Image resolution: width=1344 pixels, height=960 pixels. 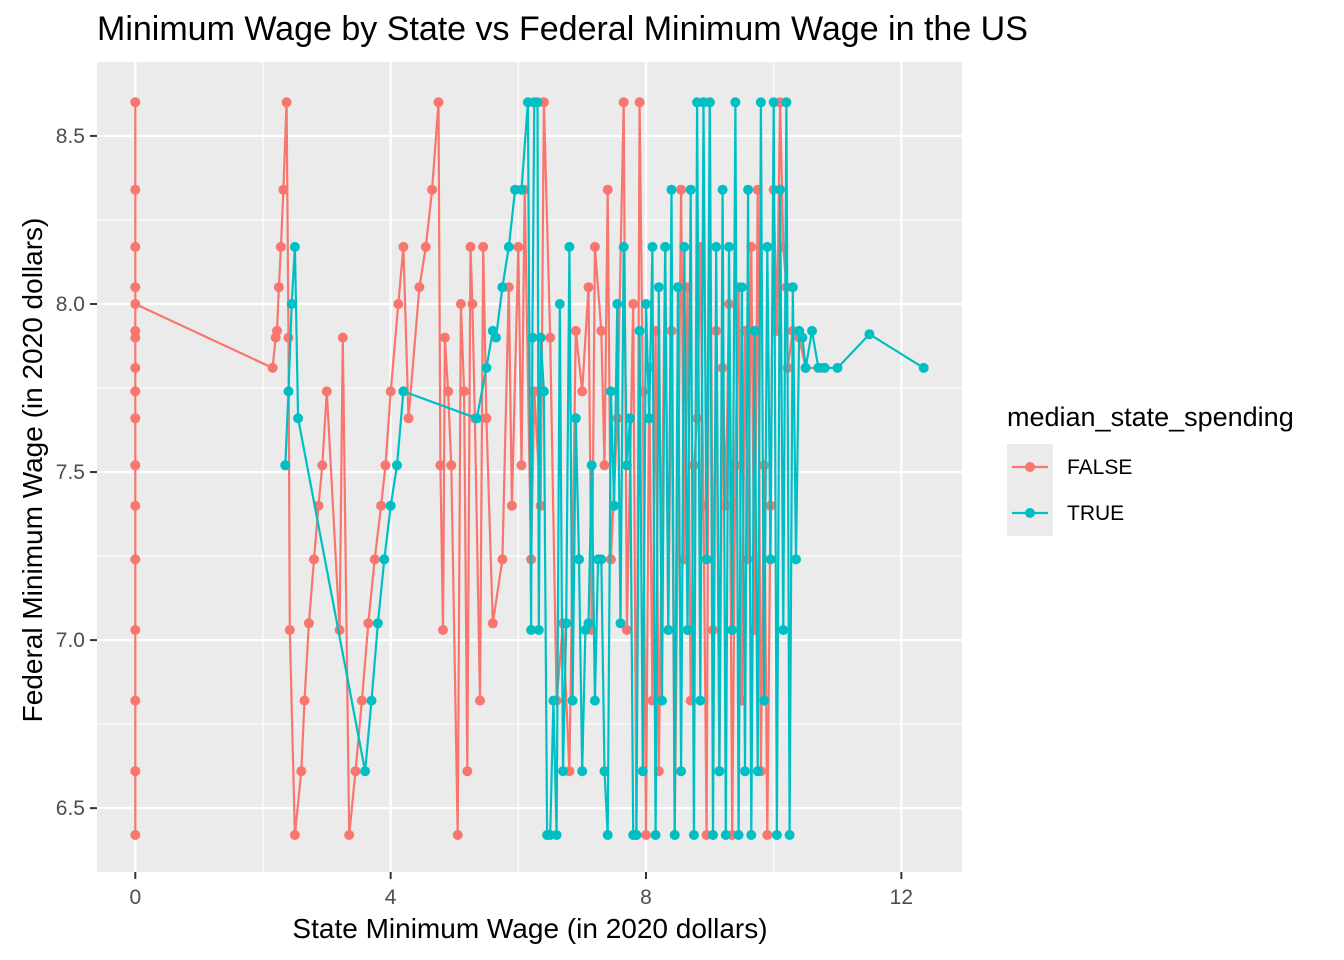 I want to click on y-tick-label: 7.5, so click(x=70, y=472).